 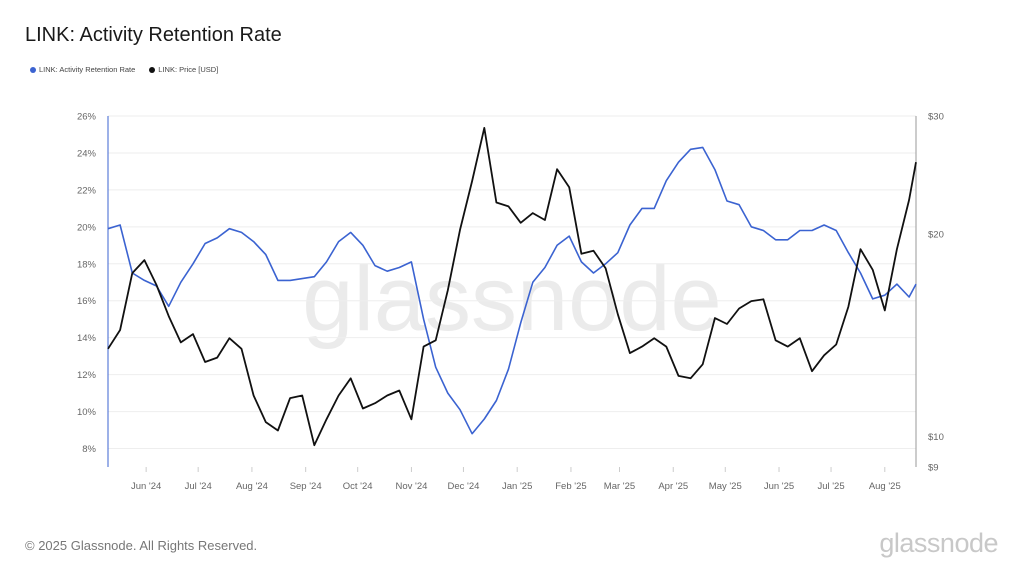 What do you see at coordinates (933, 468) in the screenshot?
I see `y-right-tick-label: $9` at bounding box center [933, 468].